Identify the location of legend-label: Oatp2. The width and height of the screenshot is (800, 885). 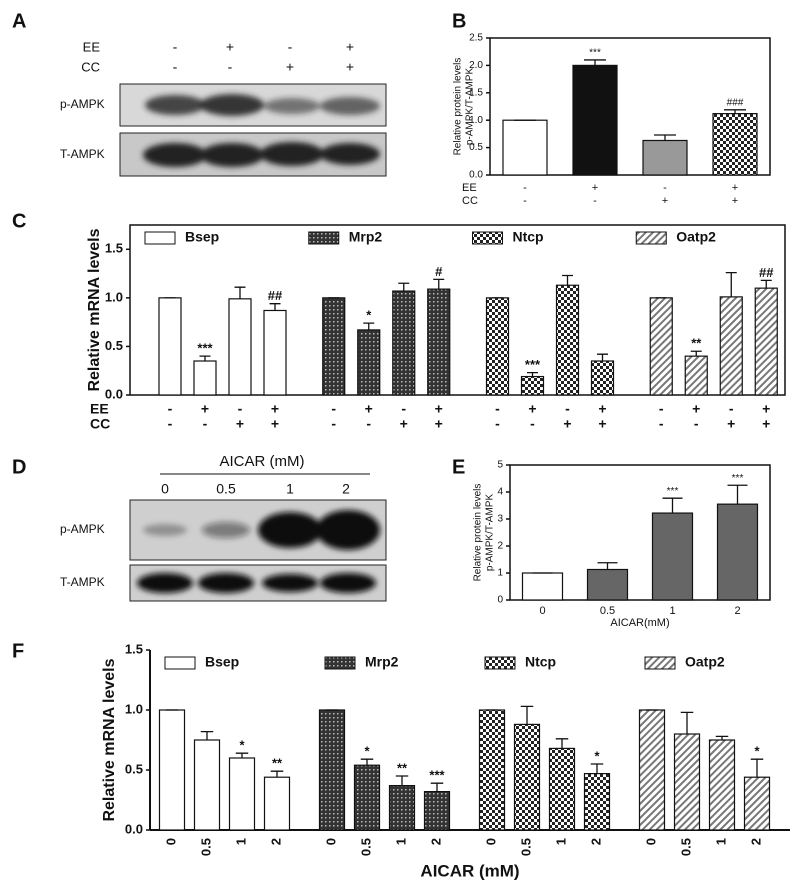
(696, 237).